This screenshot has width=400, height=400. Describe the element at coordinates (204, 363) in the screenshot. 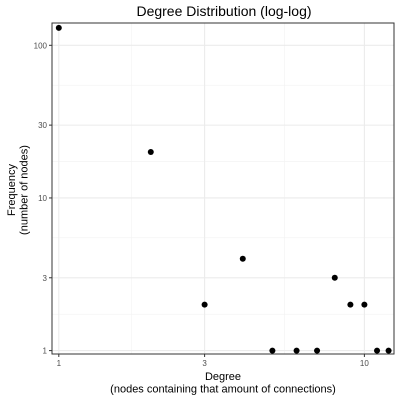

I see `x-tick-label: 3` at that location.